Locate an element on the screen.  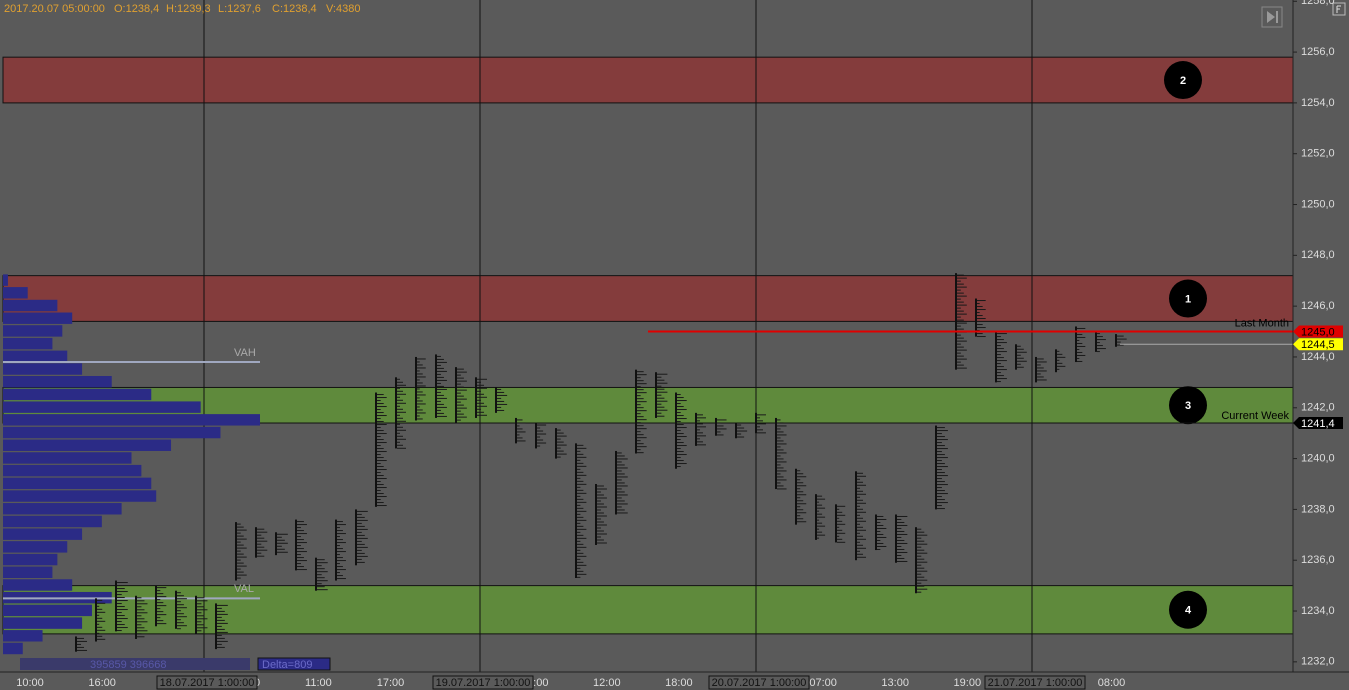
level-name: Current Week is located at coordinates (1255, 416).